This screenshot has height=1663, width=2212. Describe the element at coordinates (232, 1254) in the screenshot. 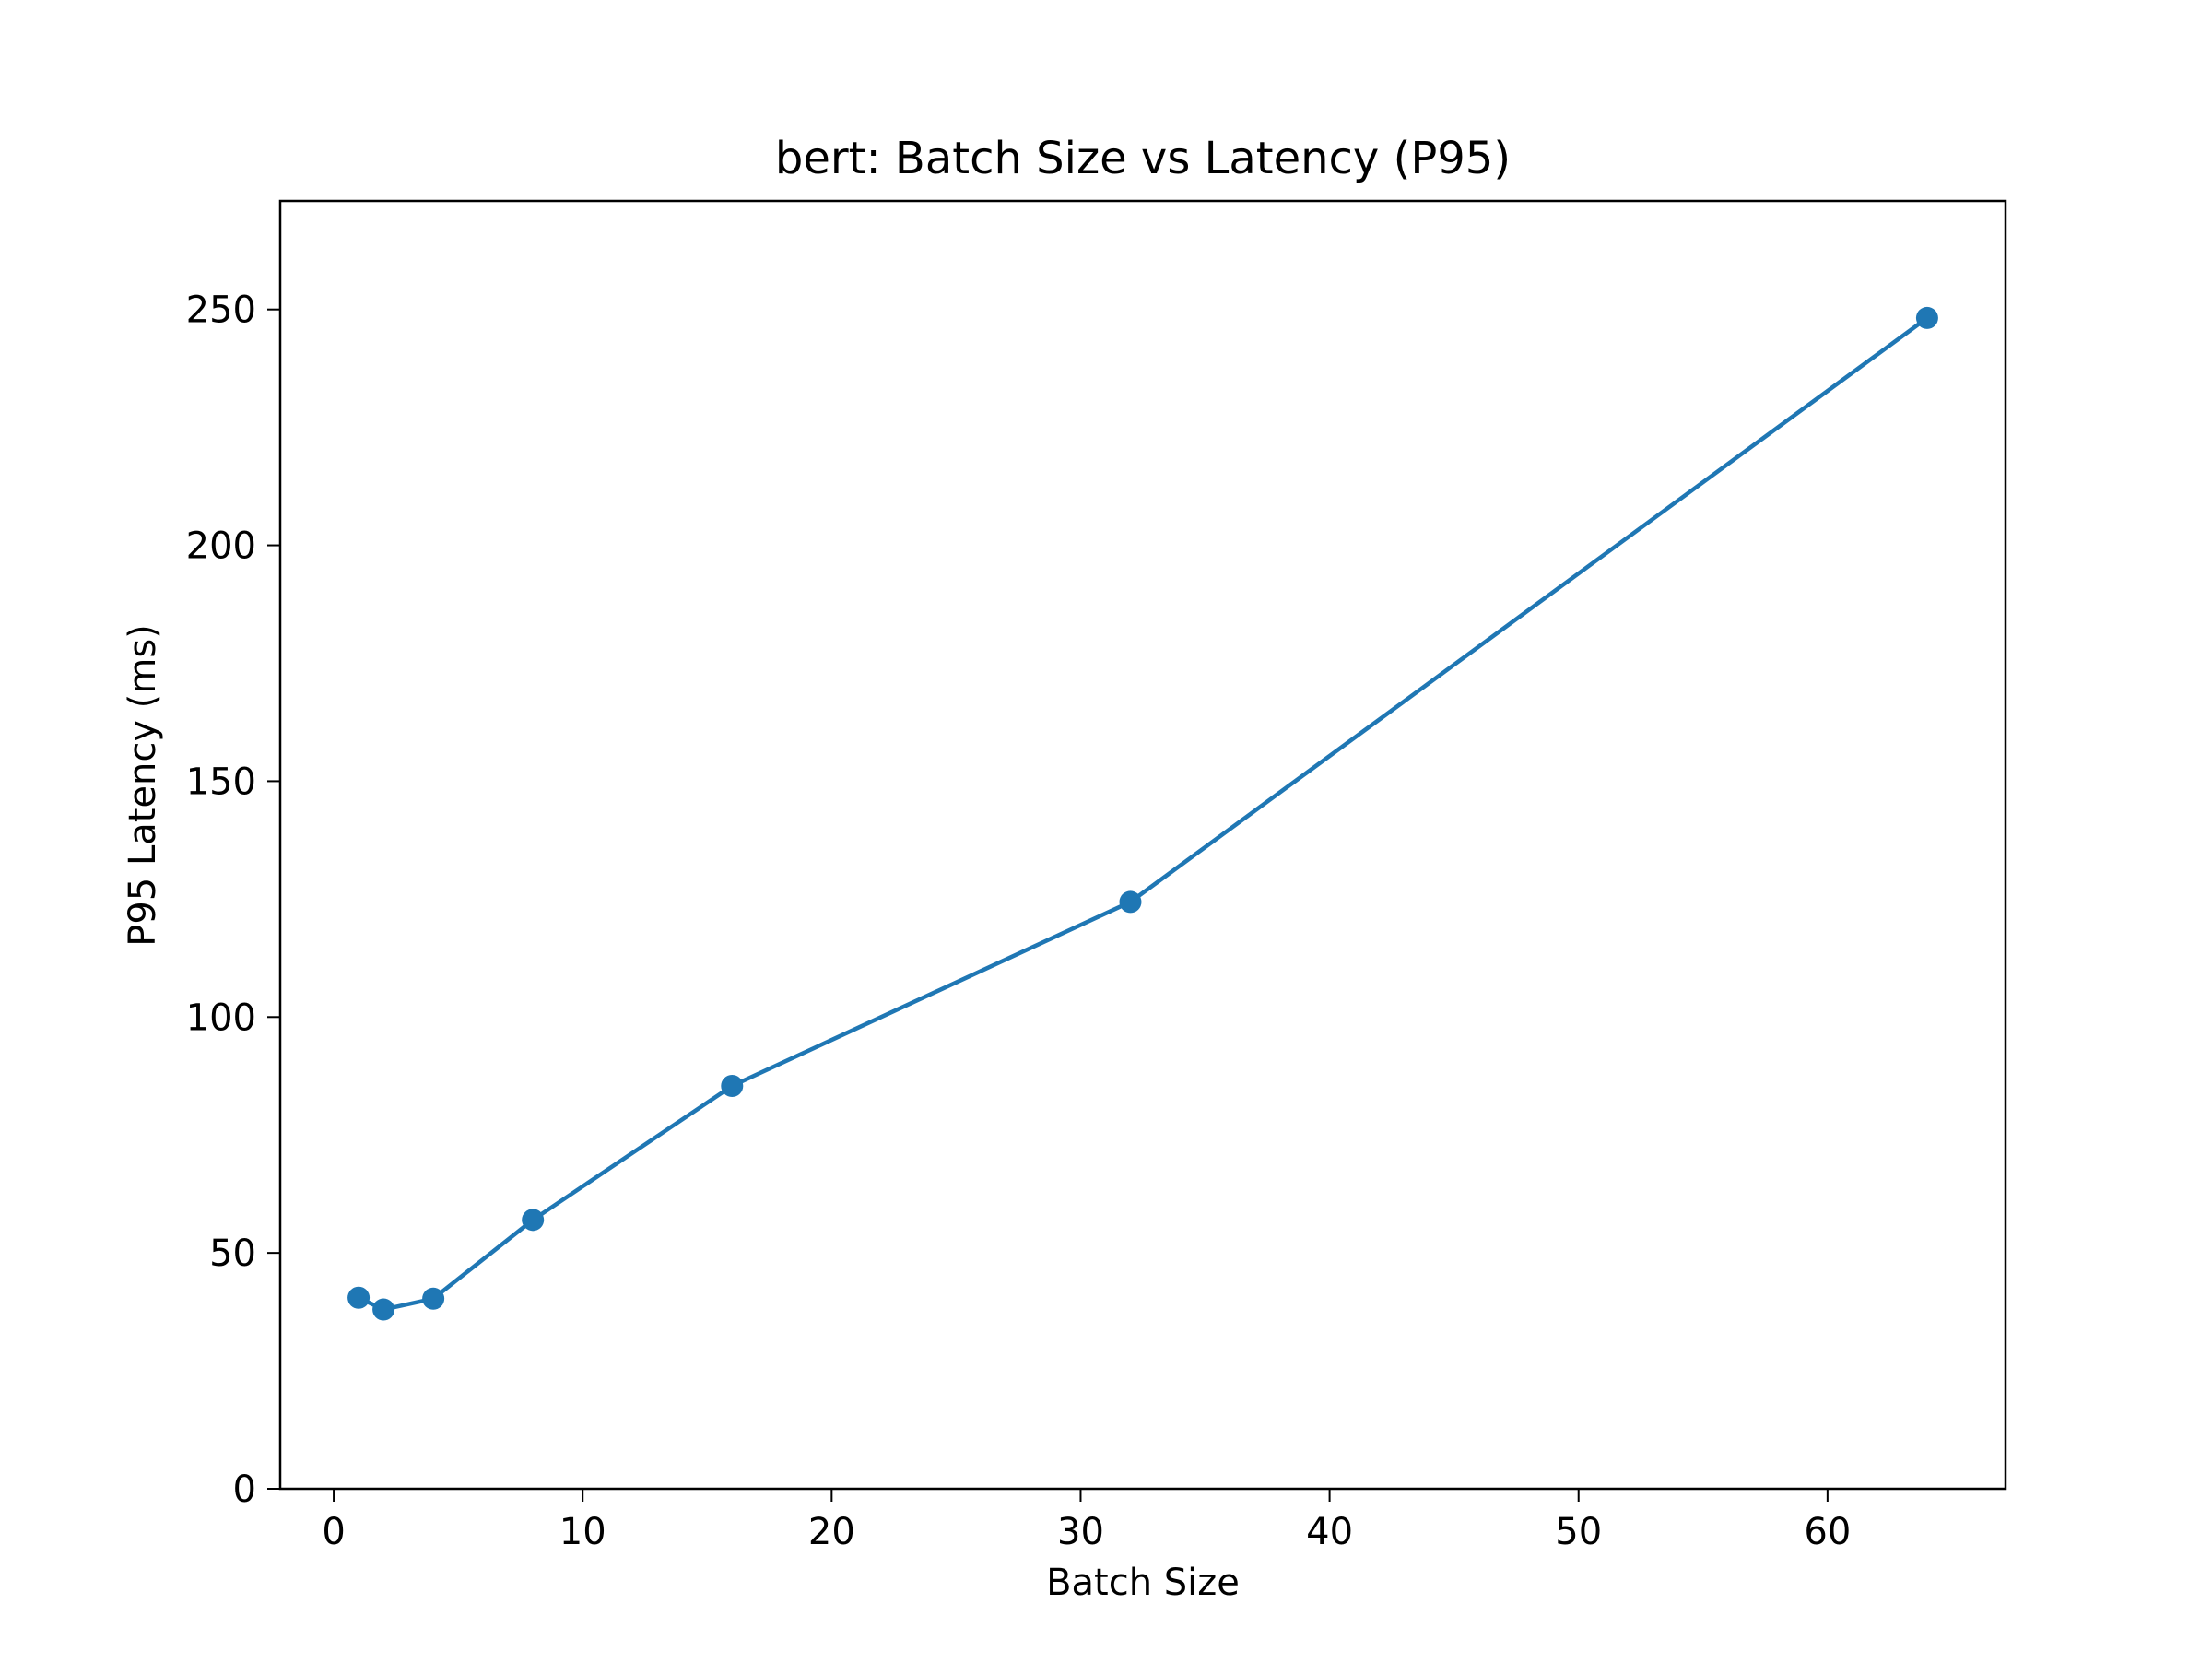

I see `y-tick-label: 50` at that location.